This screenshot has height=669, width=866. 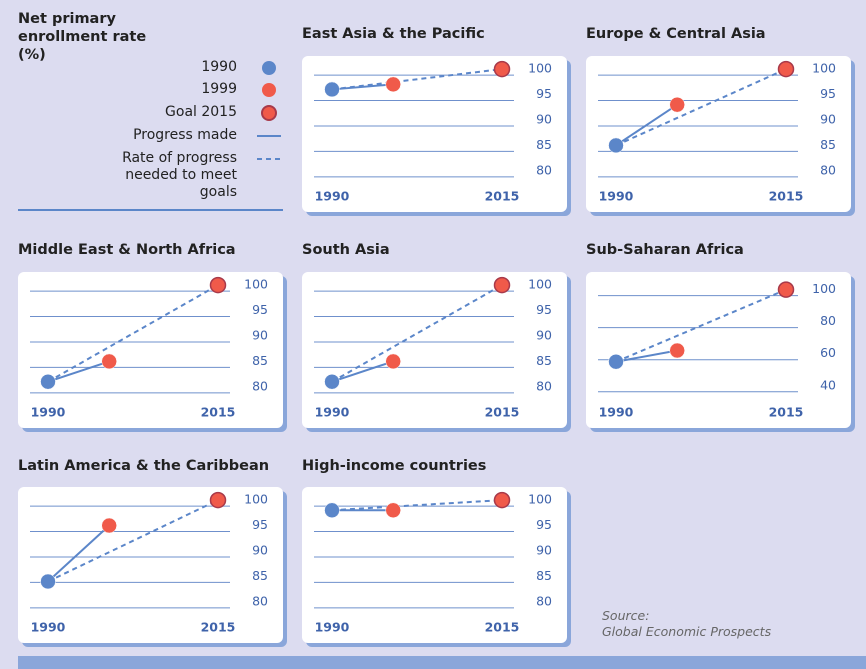 I want to click on y-tick-label: 60, so click(x=828, y=352).